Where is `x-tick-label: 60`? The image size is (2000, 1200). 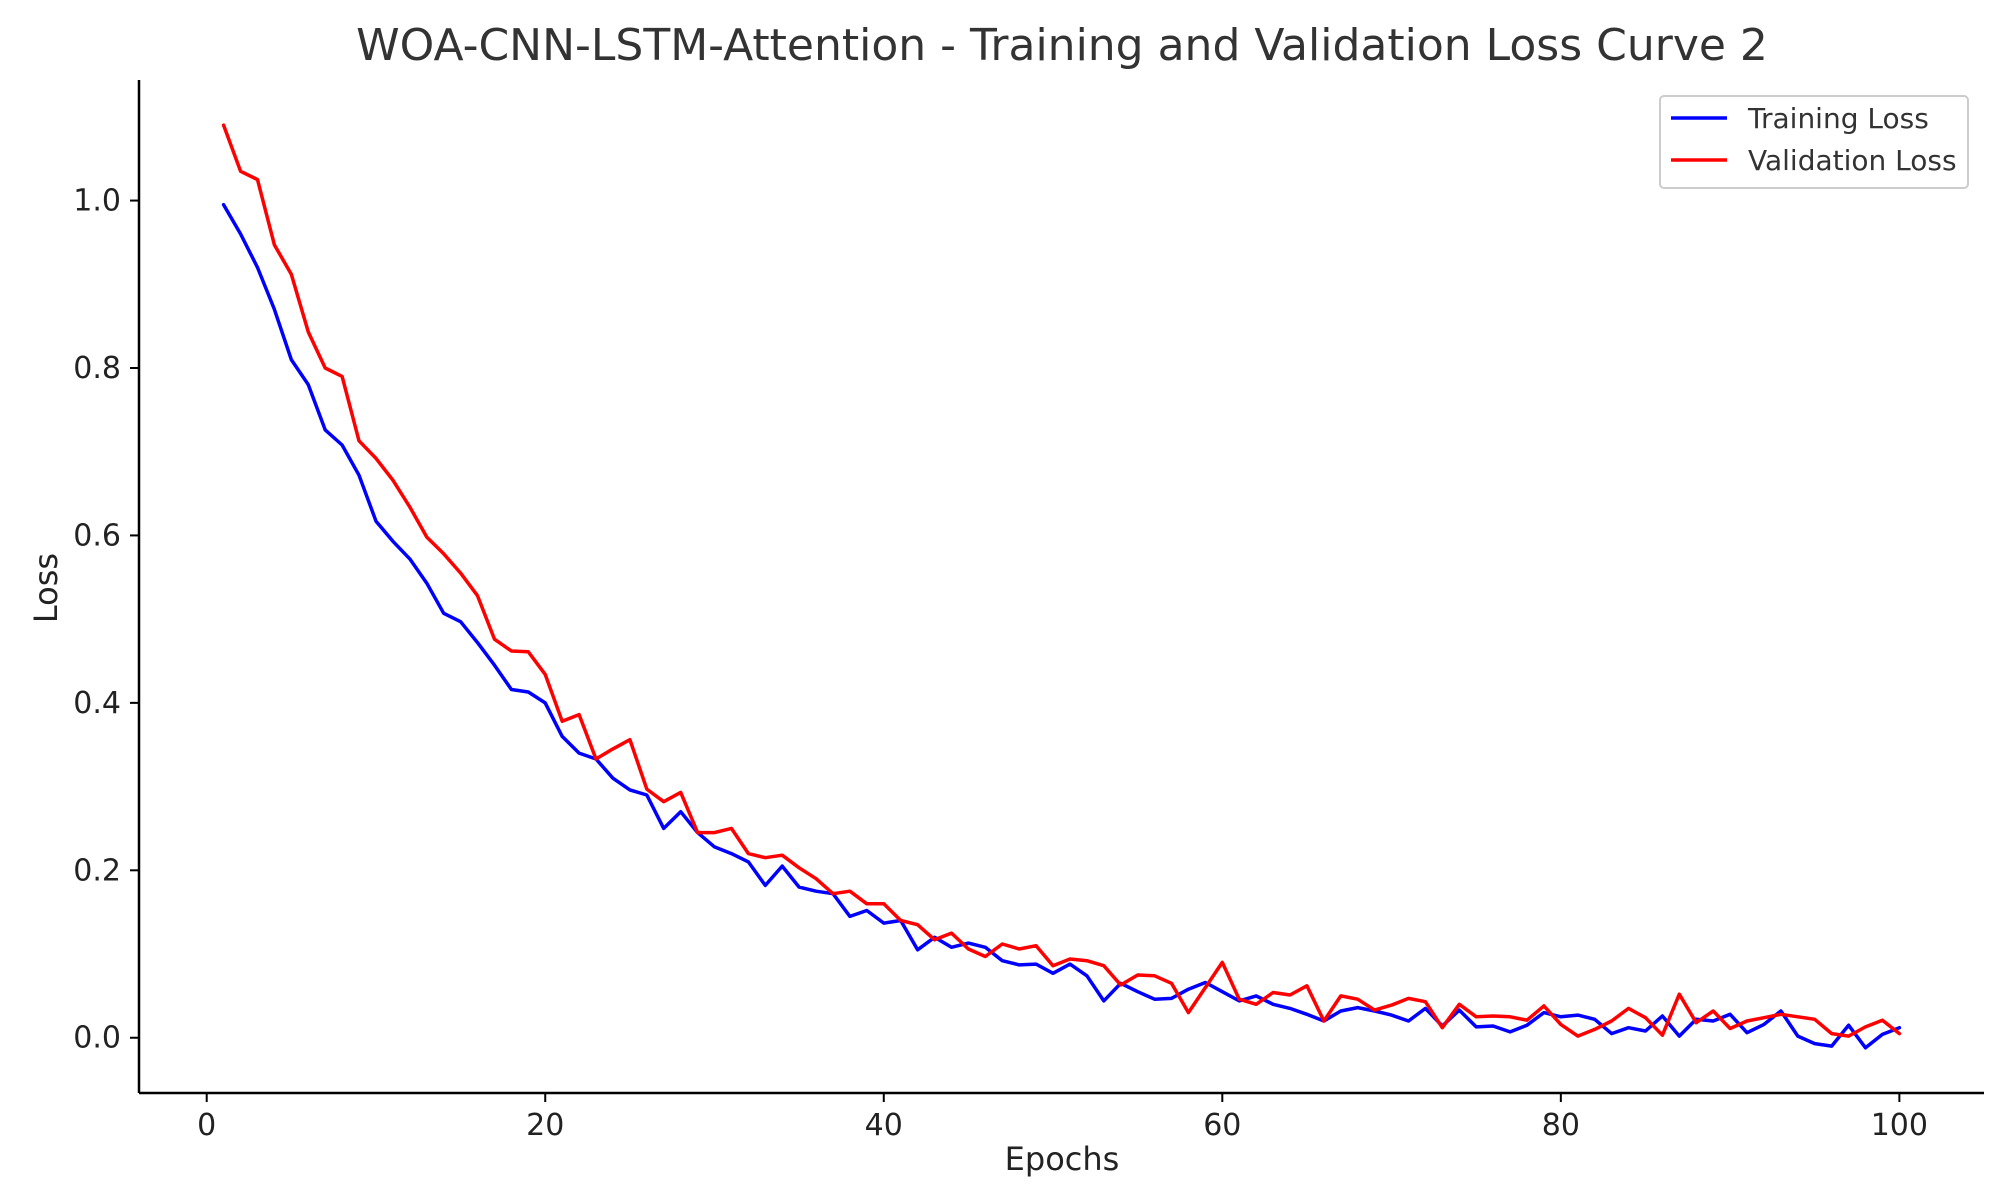
x-tick-label: 60 is located at coordinates (1222, 1125).